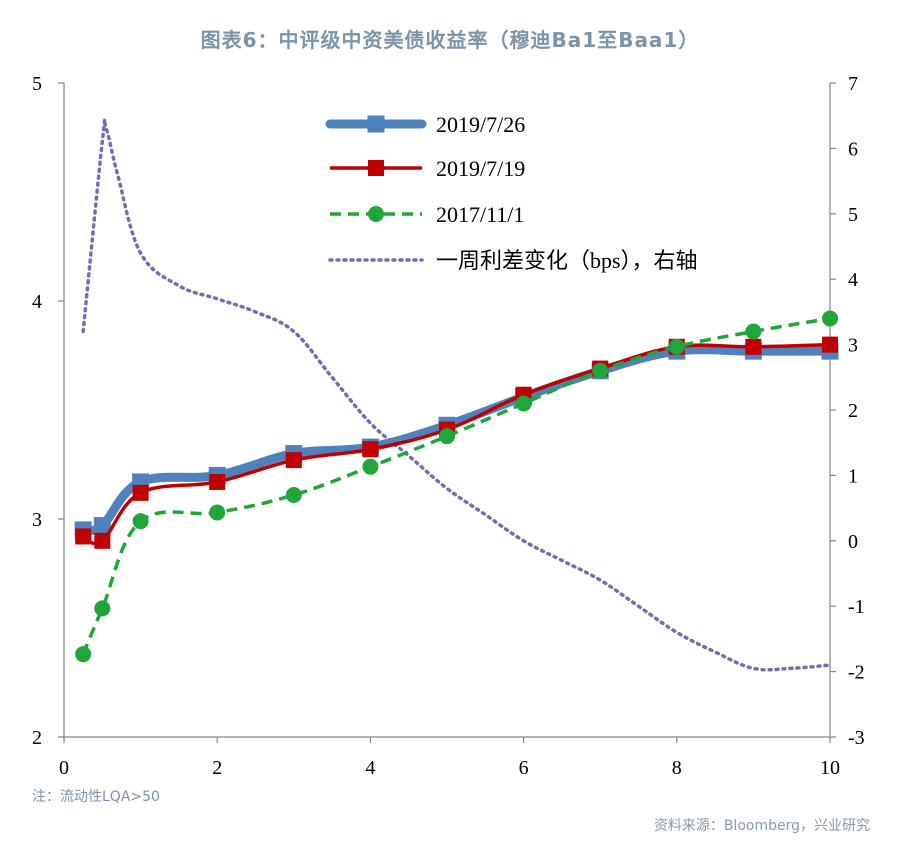 The height and width of the screenshot is (843, 900). What do you see at coordinates (370, 768) in the screenshot?
I see `x-tick-label: 4` at bounding box center [370, 768].